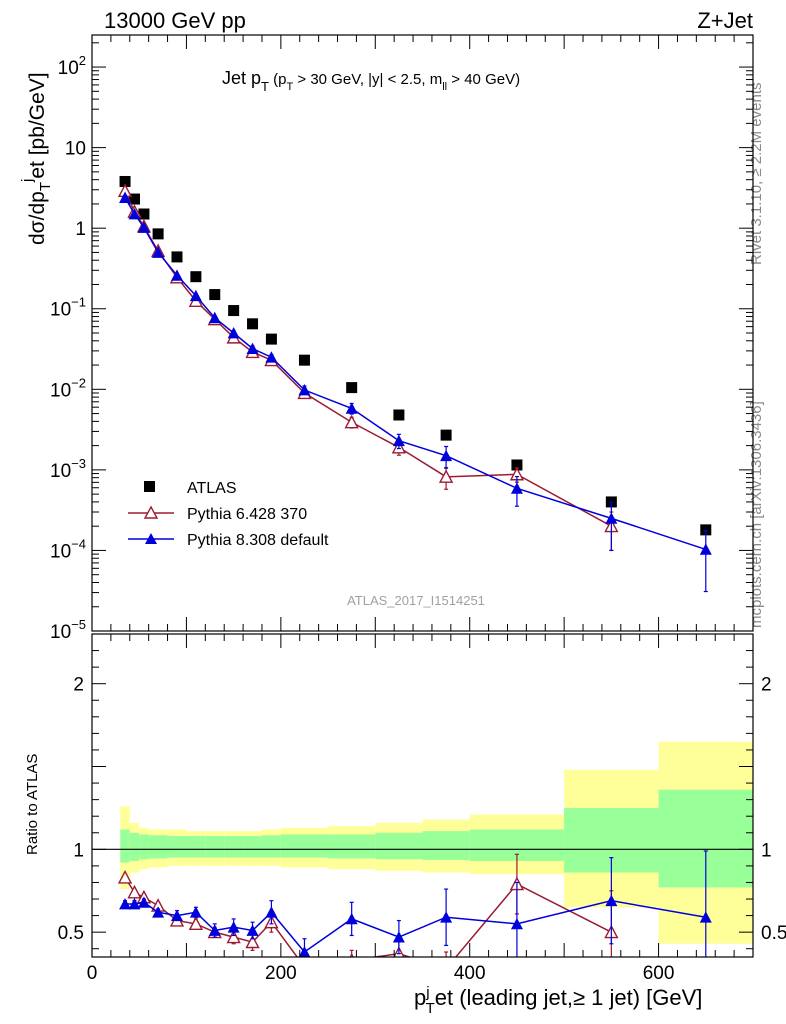 This screenshot has height=1024, width=786. Describe the element at coordinates (773, 933) in the screenshot. I see `ratio-y-tick-label-right: 0.5` at that location.